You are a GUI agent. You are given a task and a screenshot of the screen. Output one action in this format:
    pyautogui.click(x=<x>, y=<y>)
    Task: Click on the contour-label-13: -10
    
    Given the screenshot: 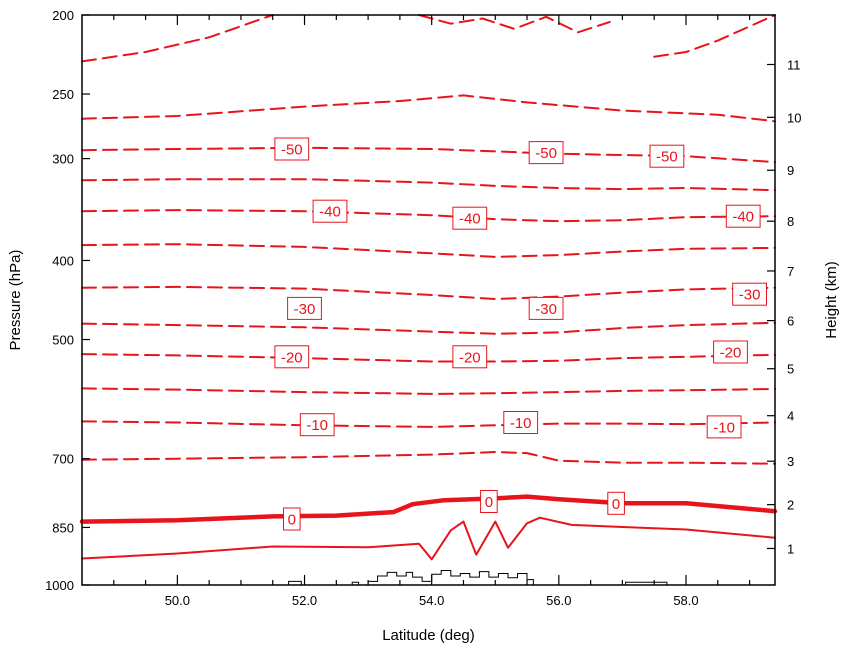 What is the action you would take?
    pyautogui.click(x=317, y=425)
    